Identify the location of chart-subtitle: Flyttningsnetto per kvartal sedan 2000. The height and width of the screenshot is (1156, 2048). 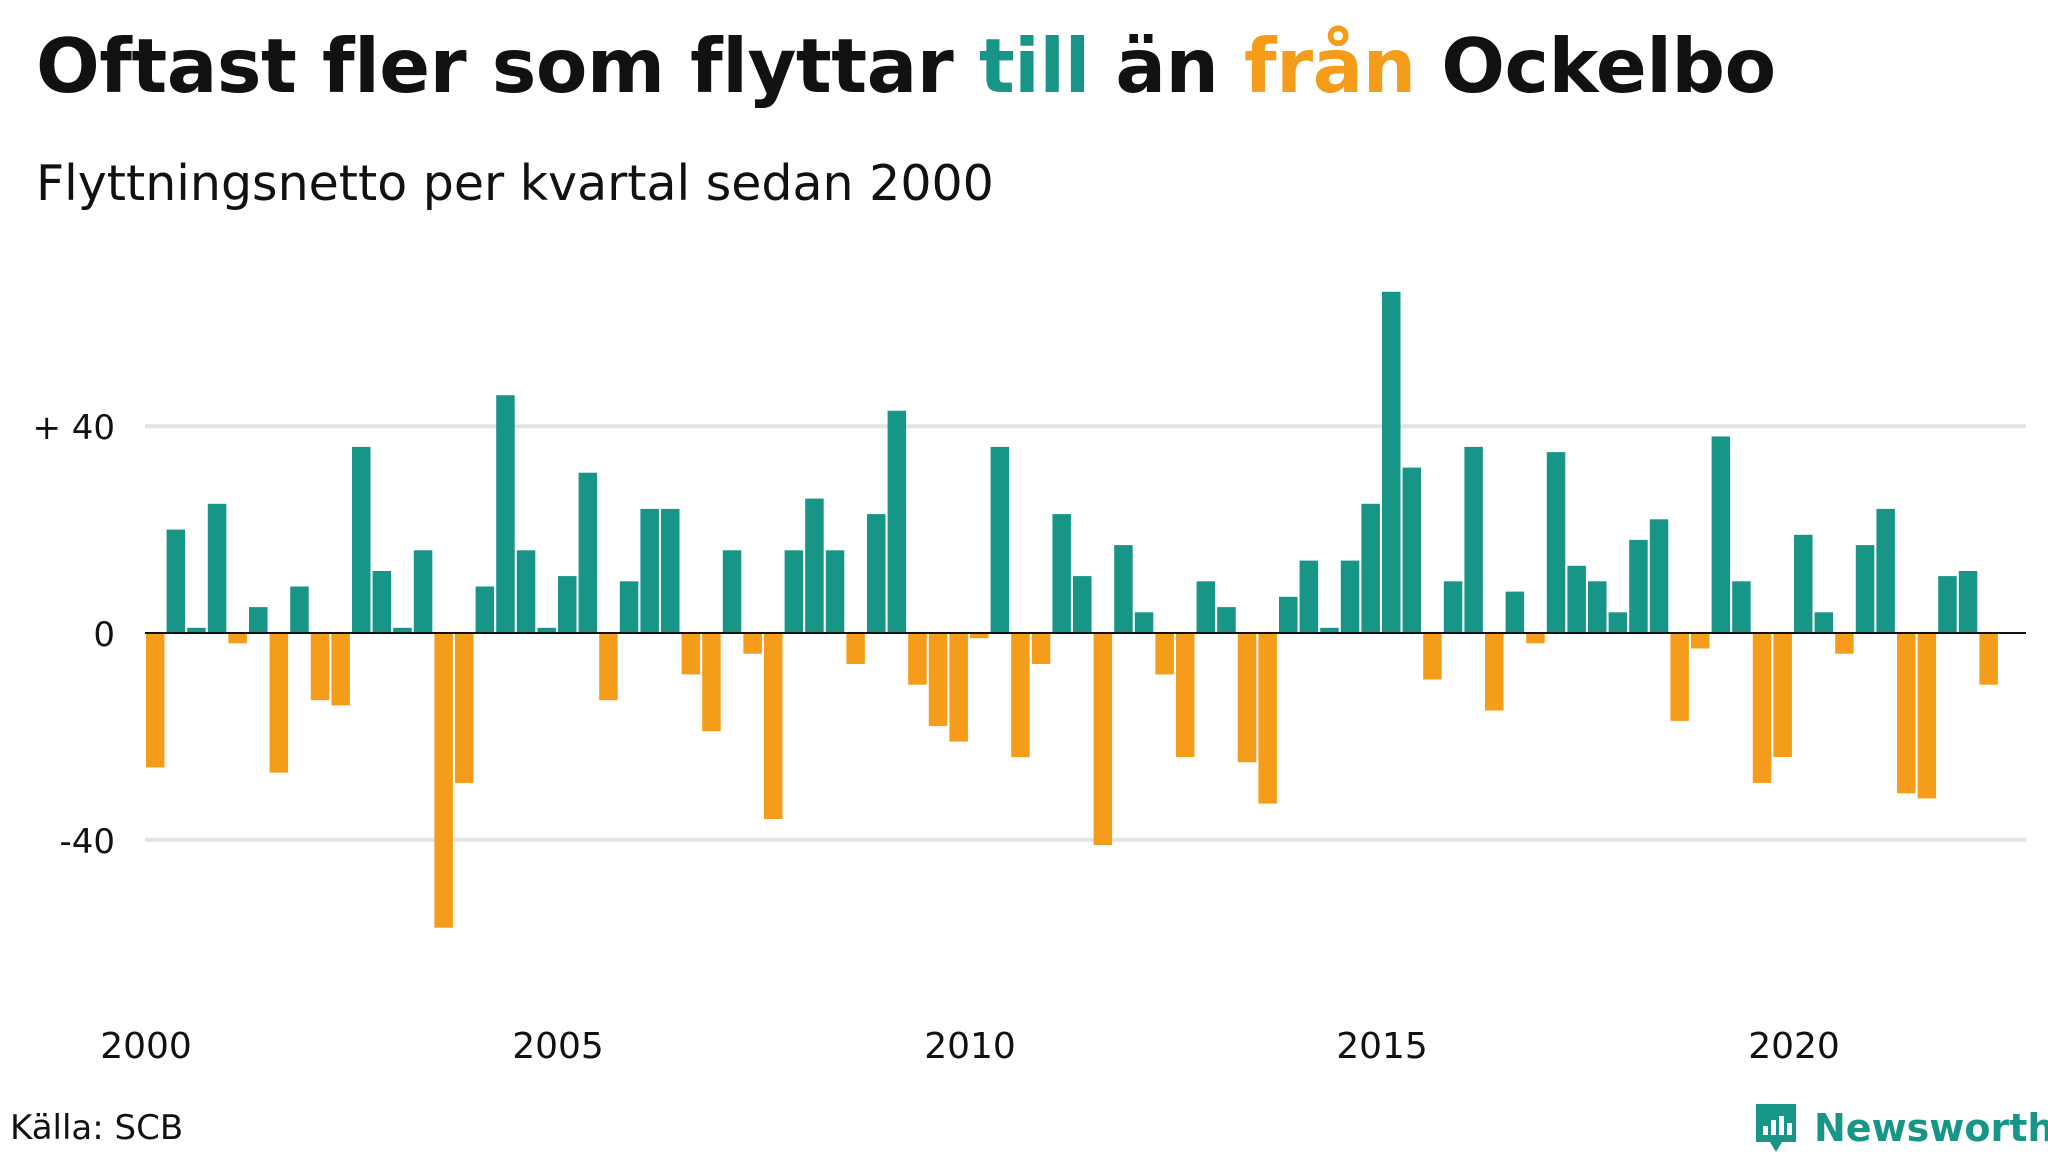
(515, 183).